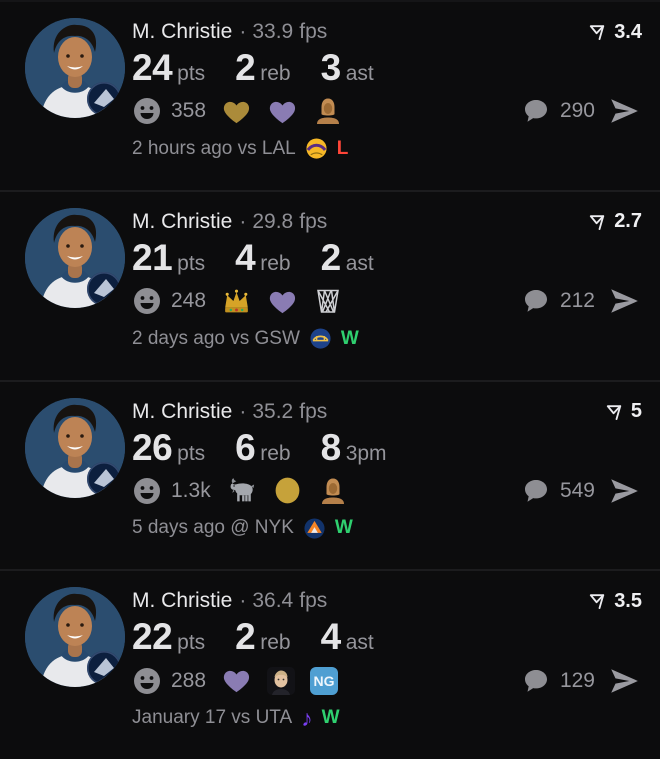 The image size is (660, 759). What do you see at coordinates (241, 490) in the screenshot?
I see `goat-emoji` at bounding box center [241, 490].